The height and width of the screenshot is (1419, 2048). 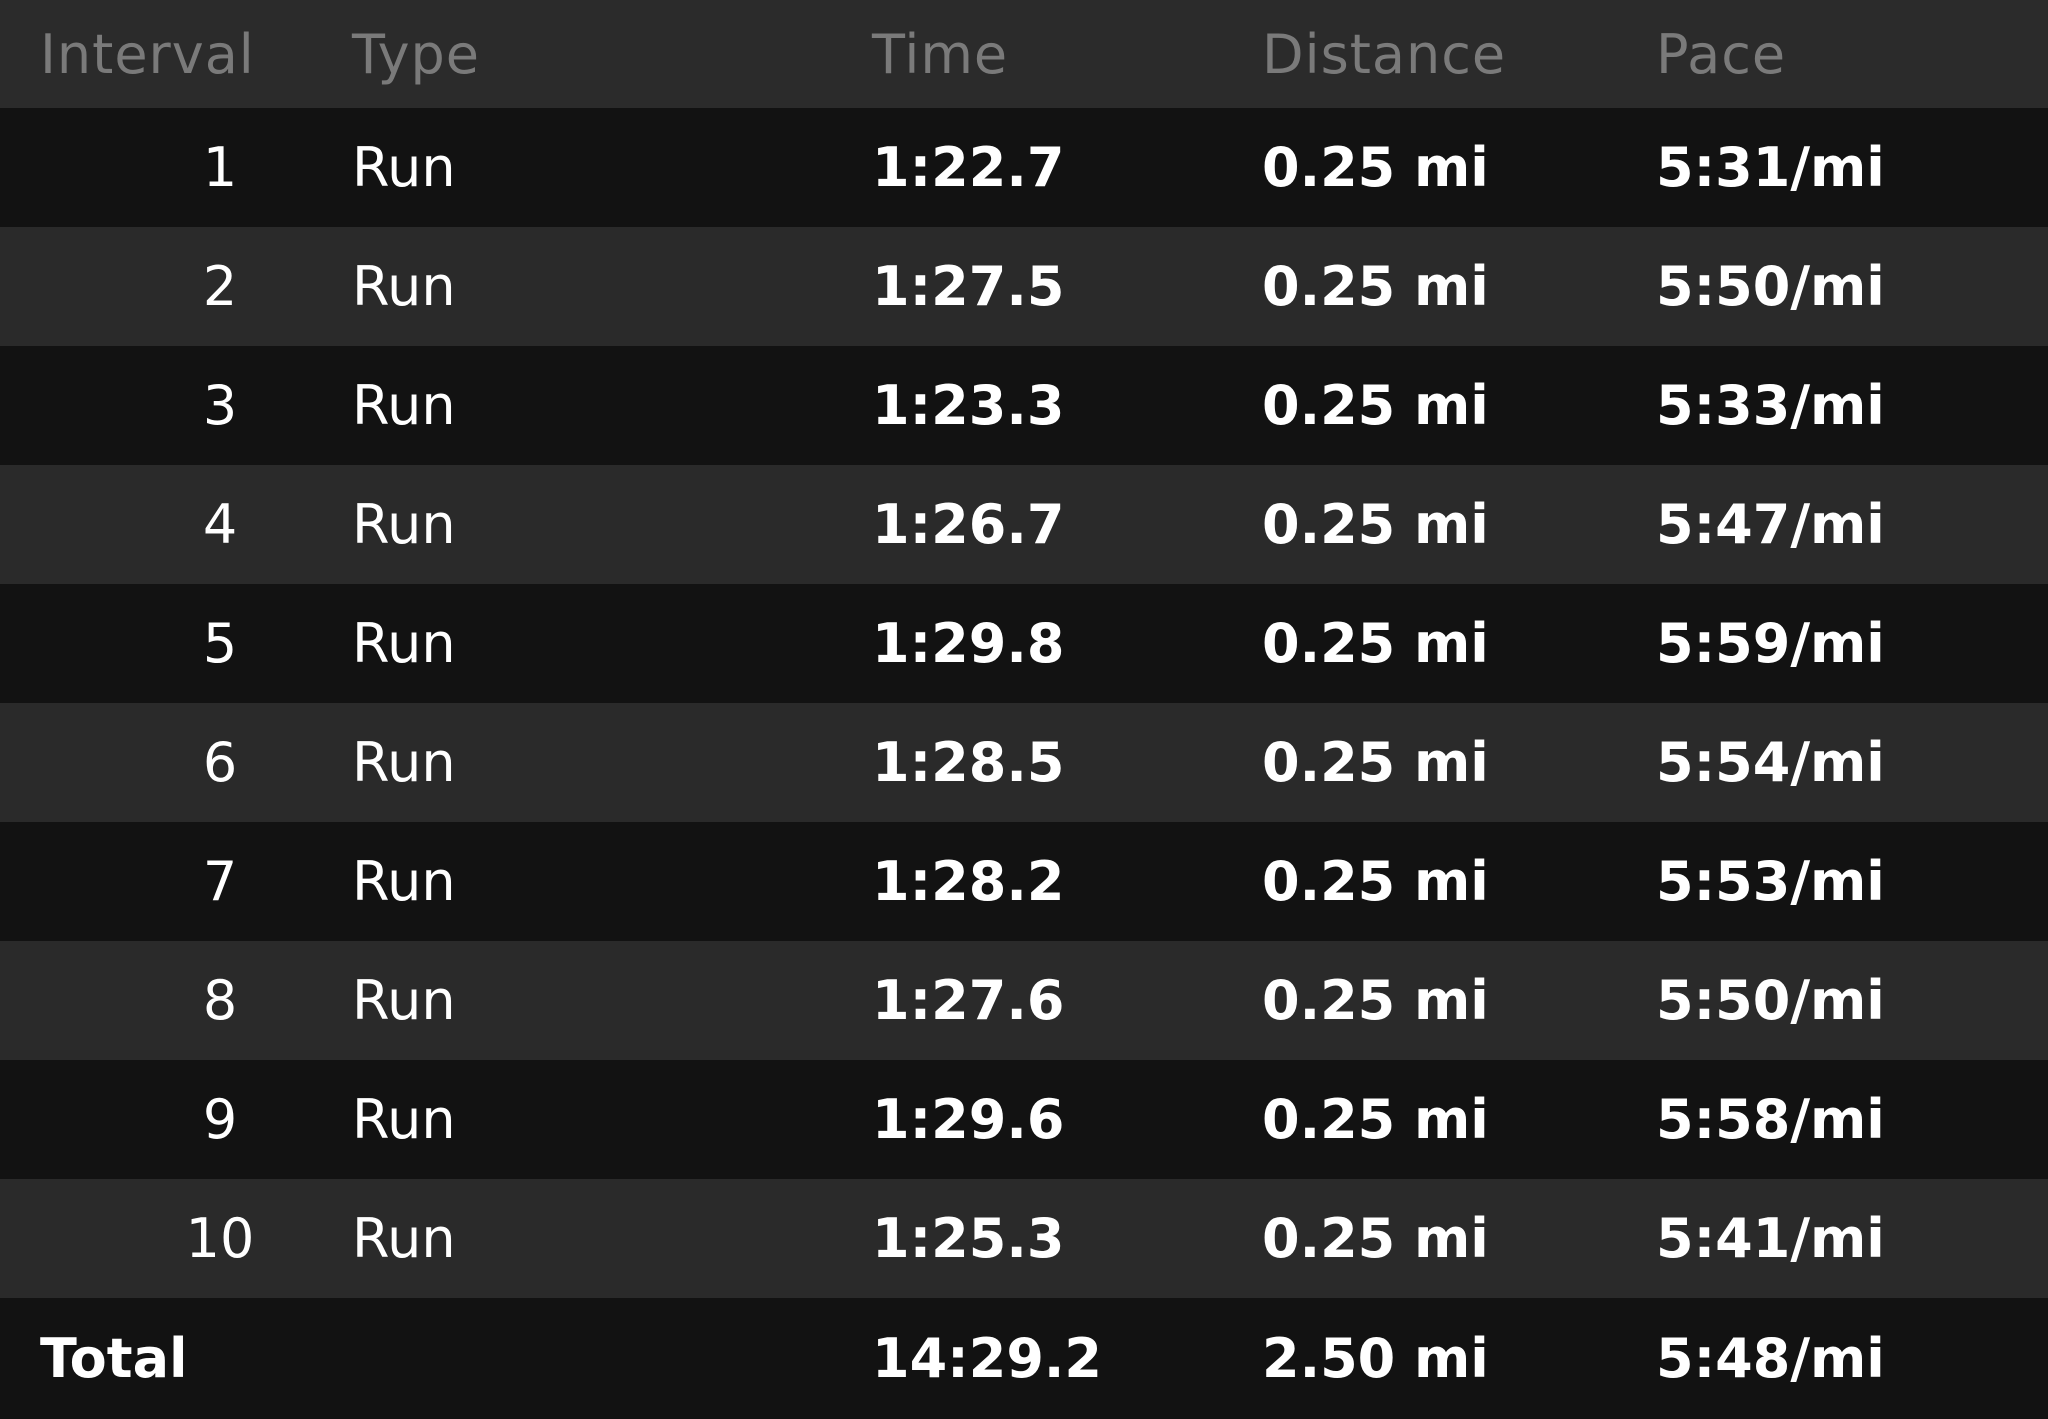 What do you see at coordinates (968, 881) in the screenshot?
I see `interval-time: 1:28.2` at bounding box center [968, 881].